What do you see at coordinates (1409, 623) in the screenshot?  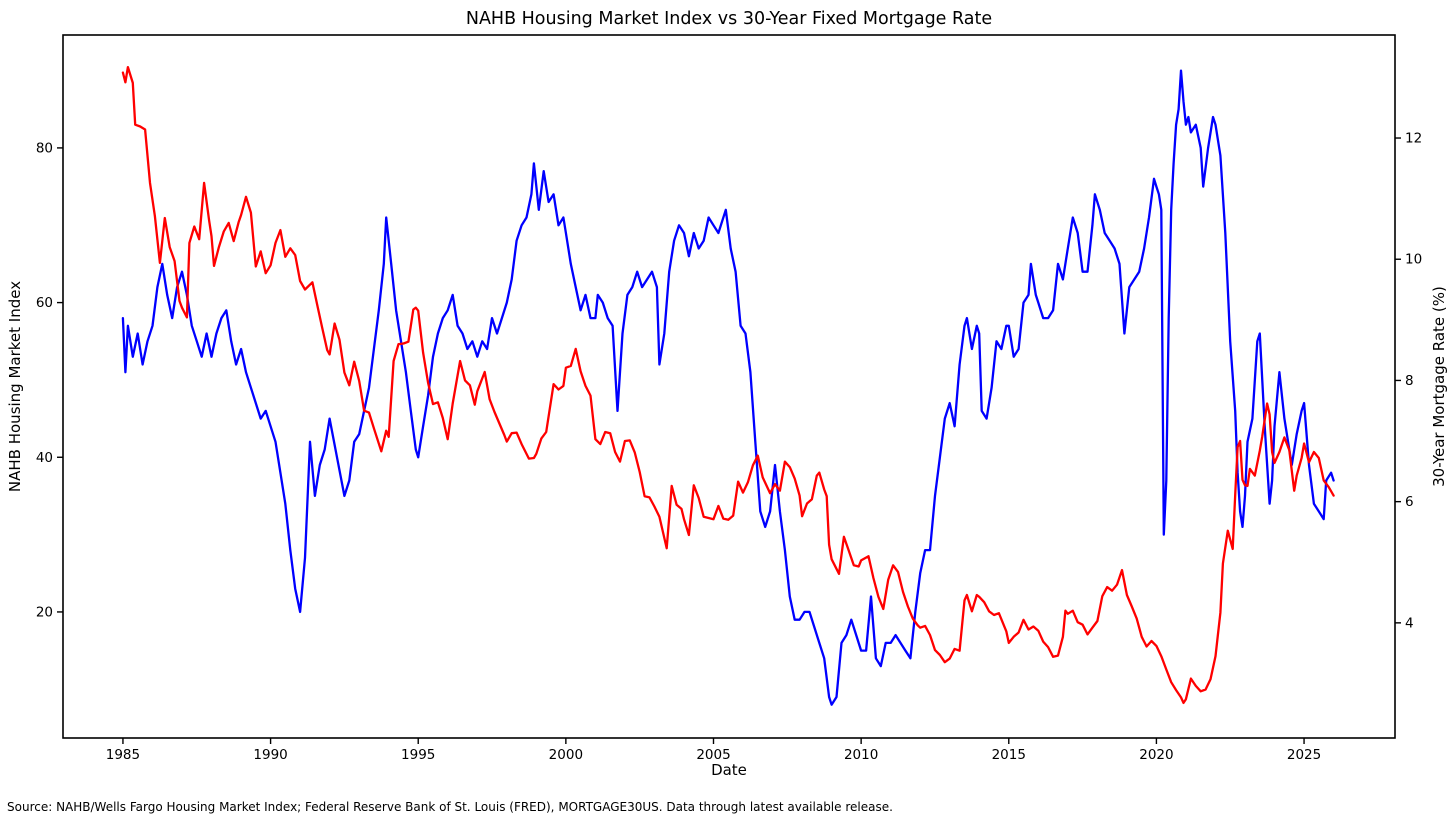 I see `right-tick-label: 4` at bounding box center [1409, 623].